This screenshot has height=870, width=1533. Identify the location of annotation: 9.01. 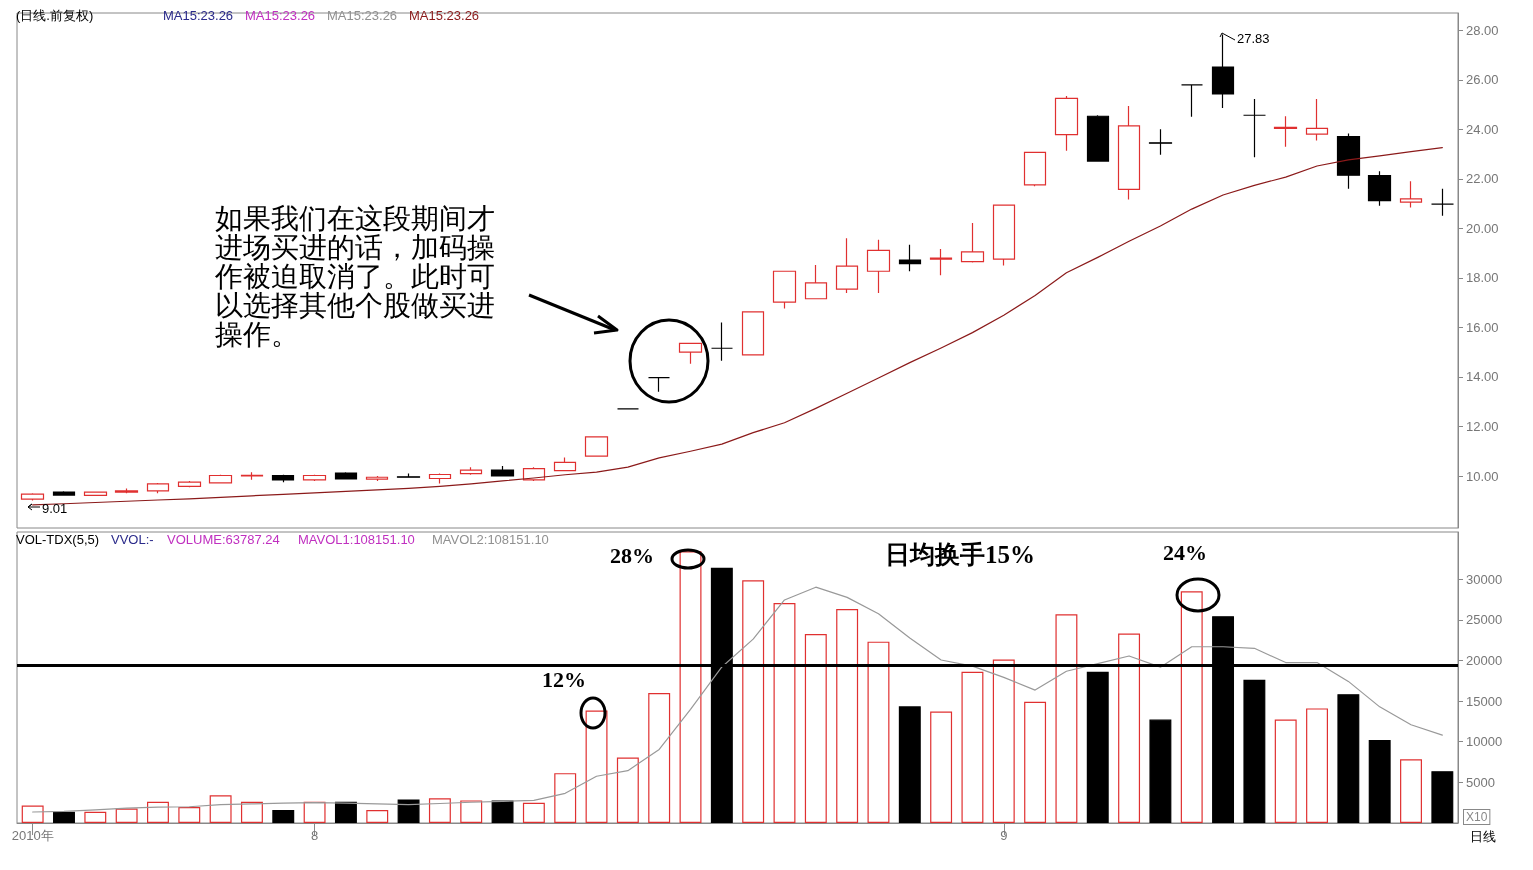
(55, 508).